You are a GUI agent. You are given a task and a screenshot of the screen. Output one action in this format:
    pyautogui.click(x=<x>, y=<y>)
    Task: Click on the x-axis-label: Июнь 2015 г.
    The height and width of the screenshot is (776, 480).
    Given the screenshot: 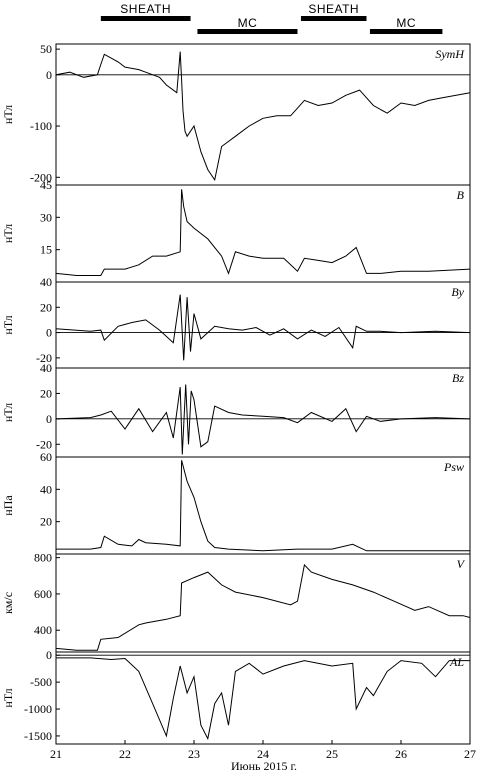 What is the action you would take?
    pyautogui.click(x=264, y=766)
    